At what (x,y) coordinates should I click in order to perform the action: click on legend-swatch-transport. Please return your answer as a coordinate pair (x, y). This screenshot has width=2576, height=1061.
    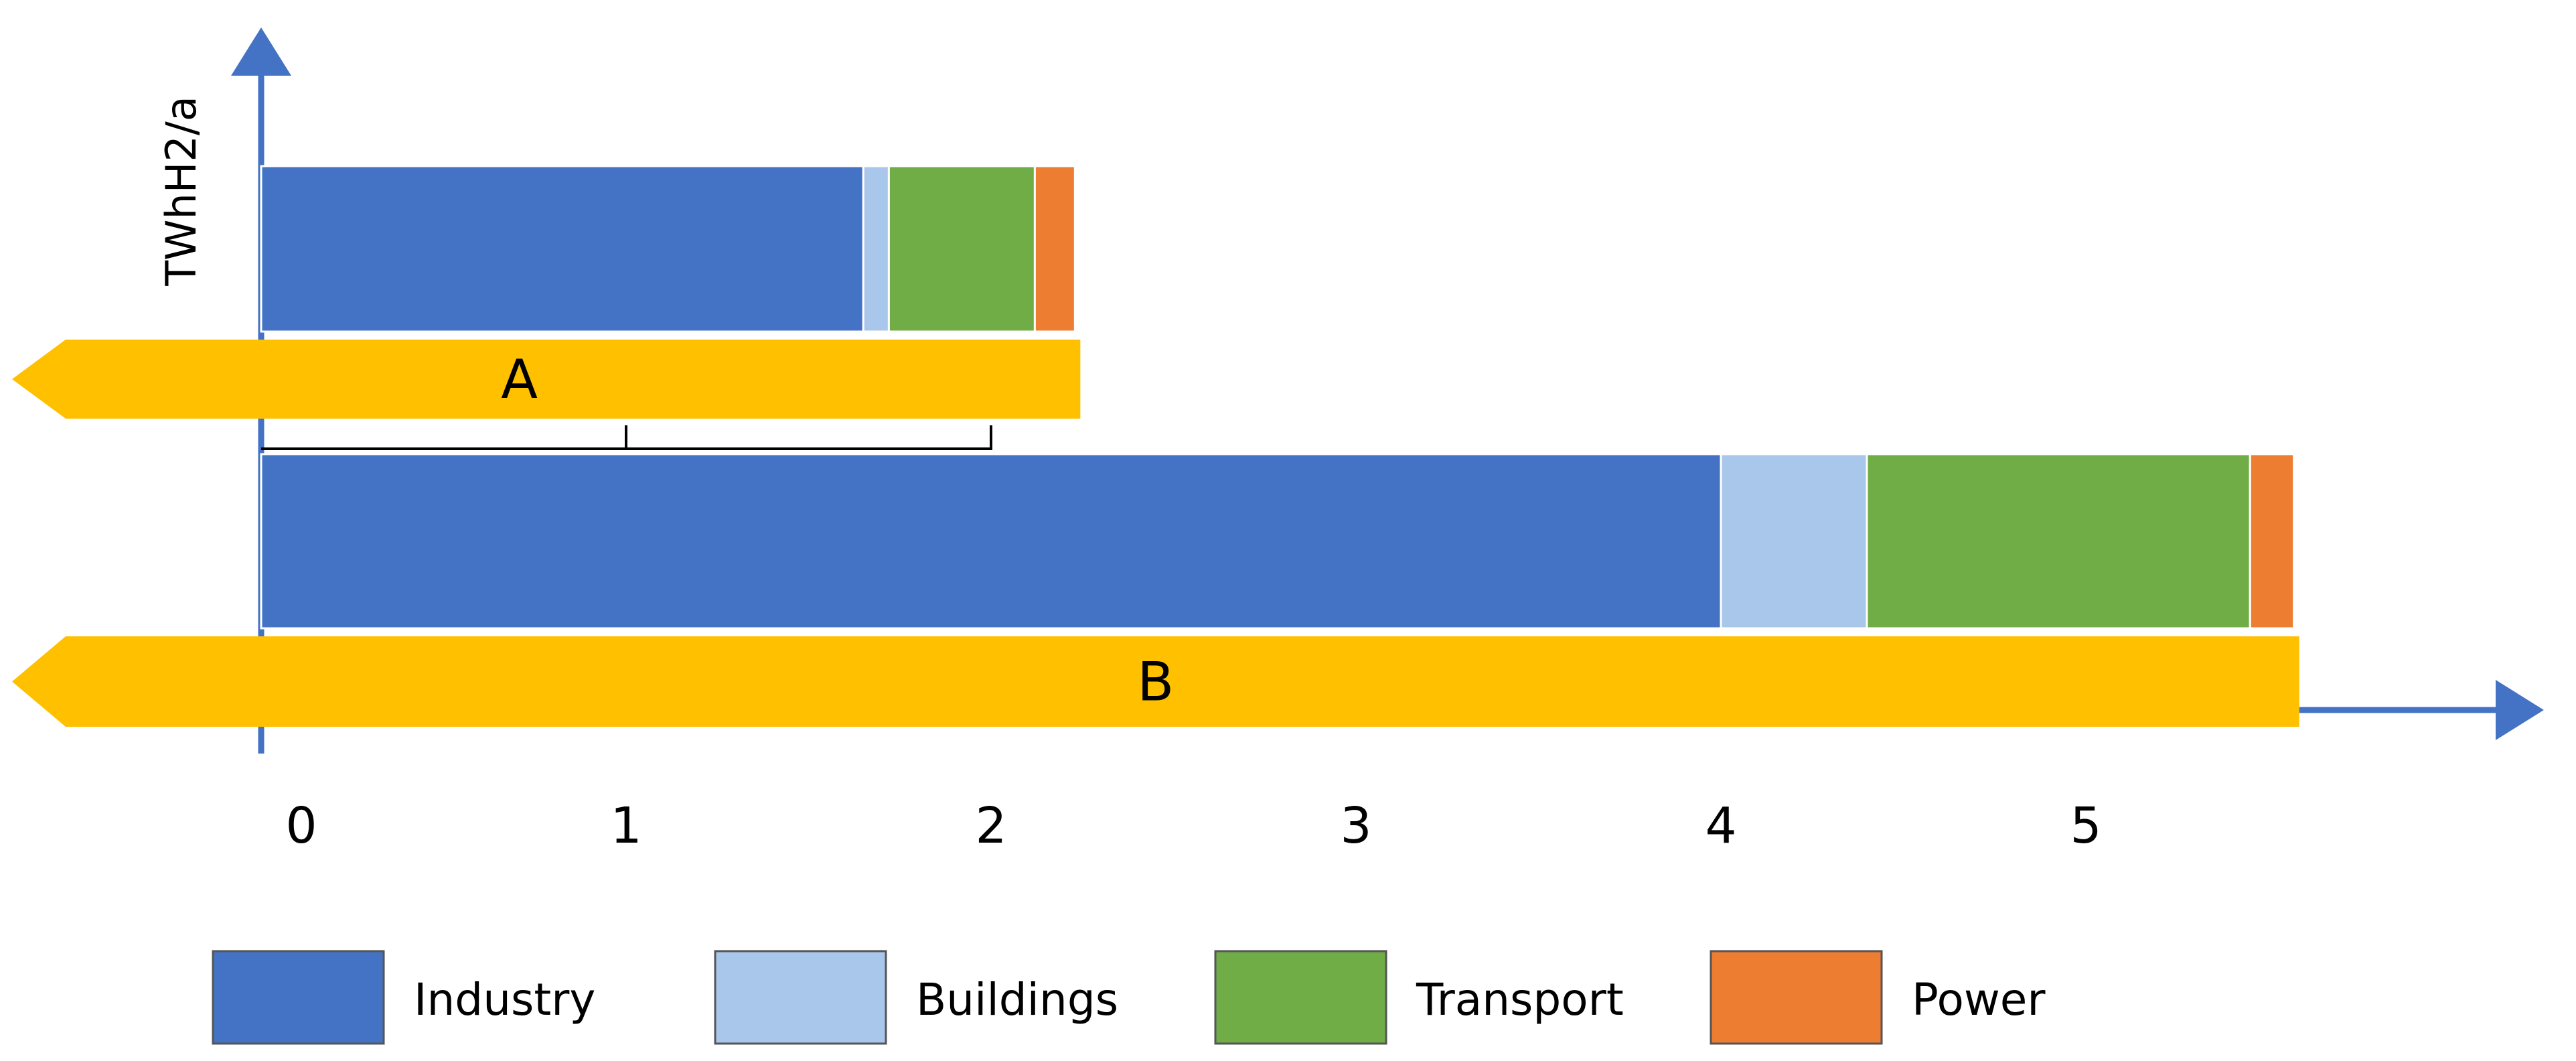
    Looking at the image, I should click on (1300, 998).